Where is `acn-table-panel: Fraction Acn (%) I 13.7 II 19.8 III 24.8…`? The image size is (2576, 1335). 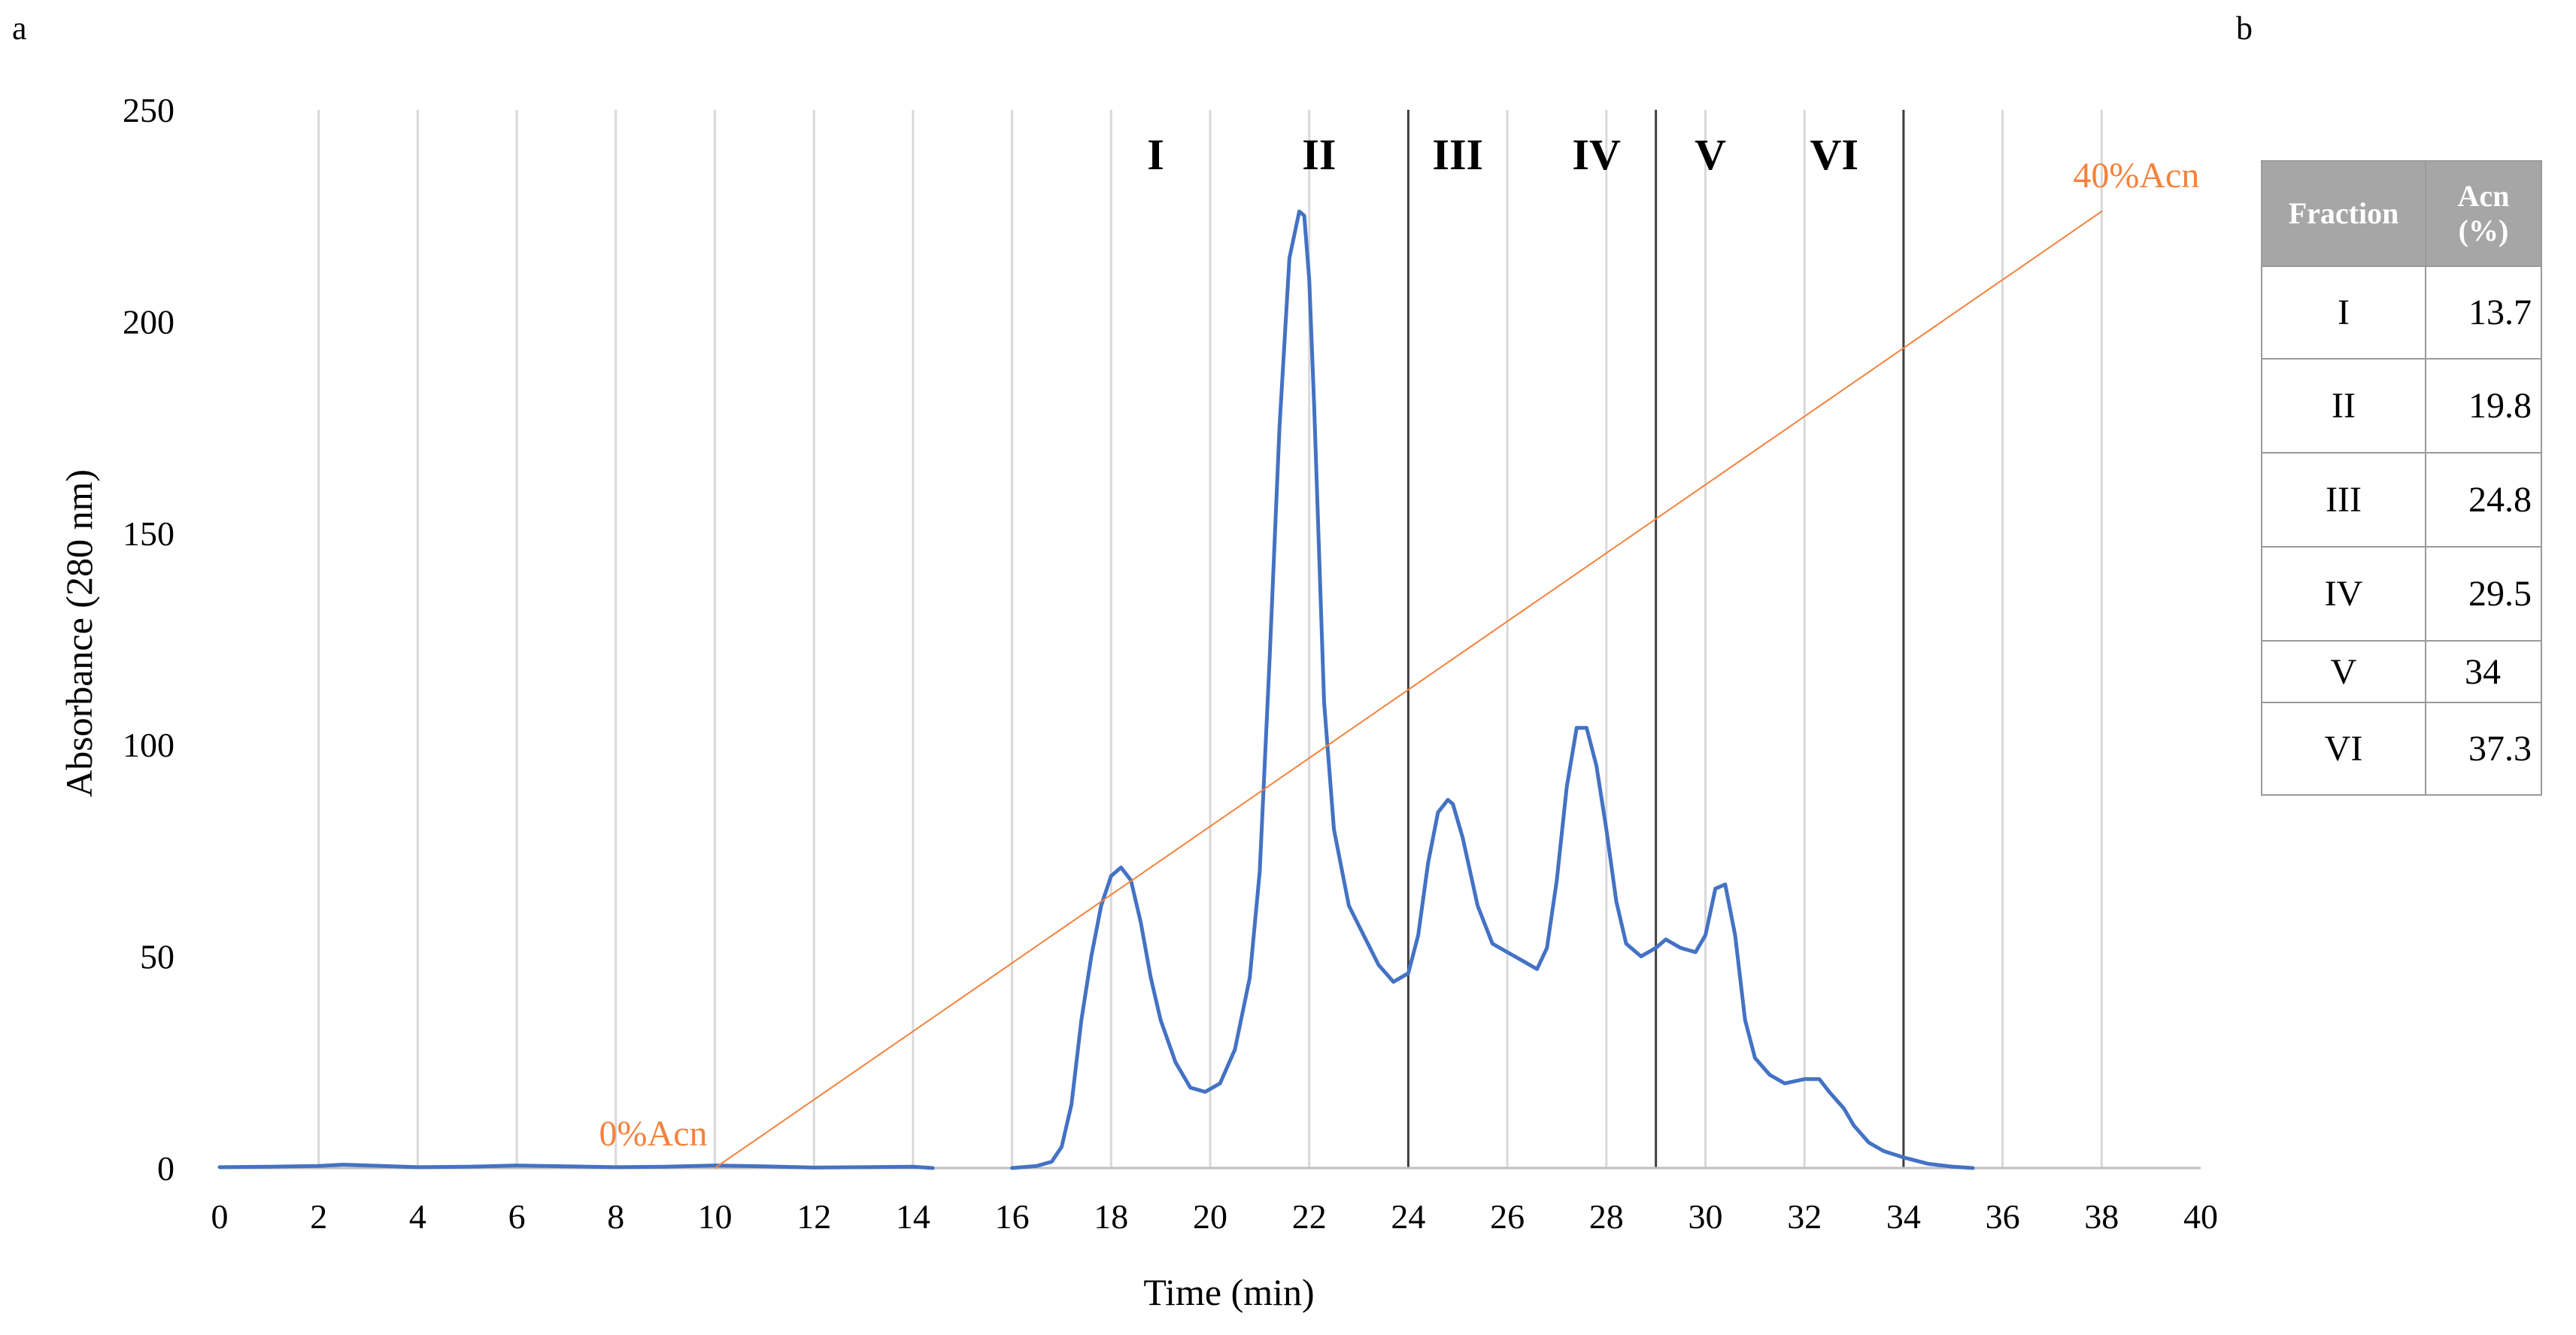 acn-table-panel: Fraction Acn (%) I 13.7 II 19.8 III 24.8… is located at coordinates (2401, 478).